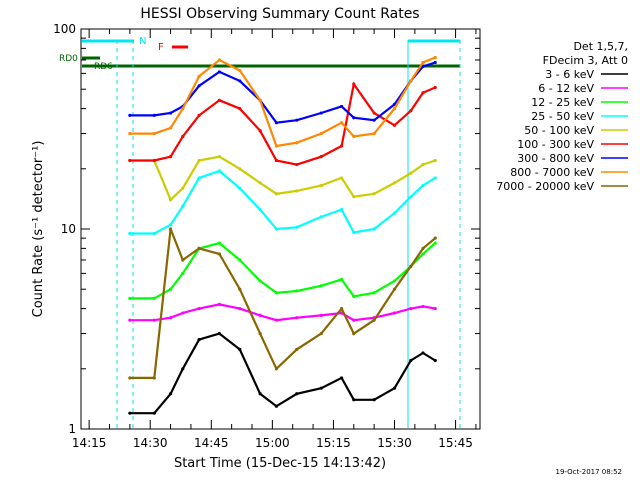 This screenshot has height=480, width=640. I want to click on y-tick-labels: 1 10 100, so click(64, 229).